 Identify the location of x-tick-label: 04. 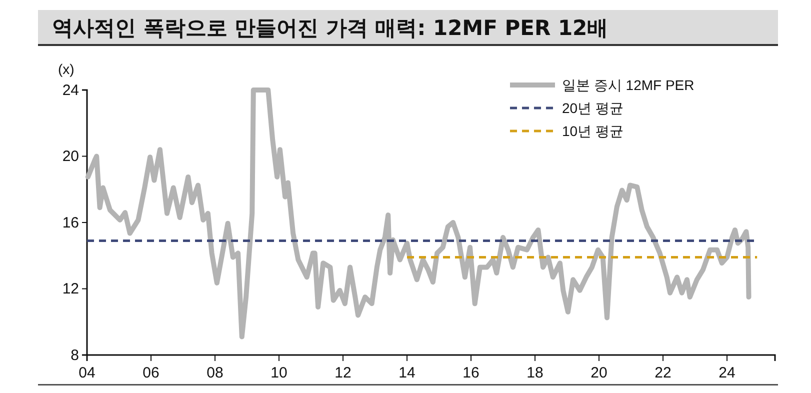
(87, 373).